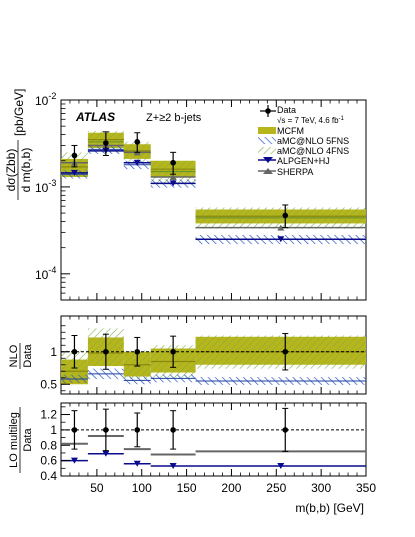 Image resolution: width=415 pixels, height=537 pixels. I want to click on legend-data-note: √s = 7 TeV, 4.6 fb-1, so click(311, 120).